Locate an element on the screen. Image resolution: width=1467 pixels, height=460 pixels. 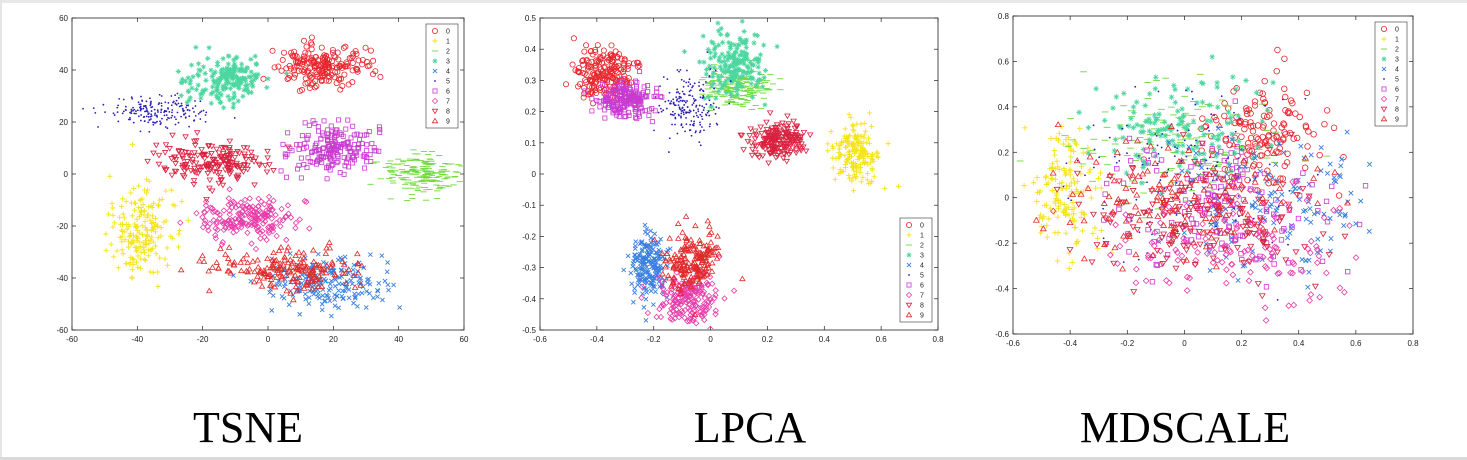
y-tick-label: 0.4 is located at coordinates (1004, 107).